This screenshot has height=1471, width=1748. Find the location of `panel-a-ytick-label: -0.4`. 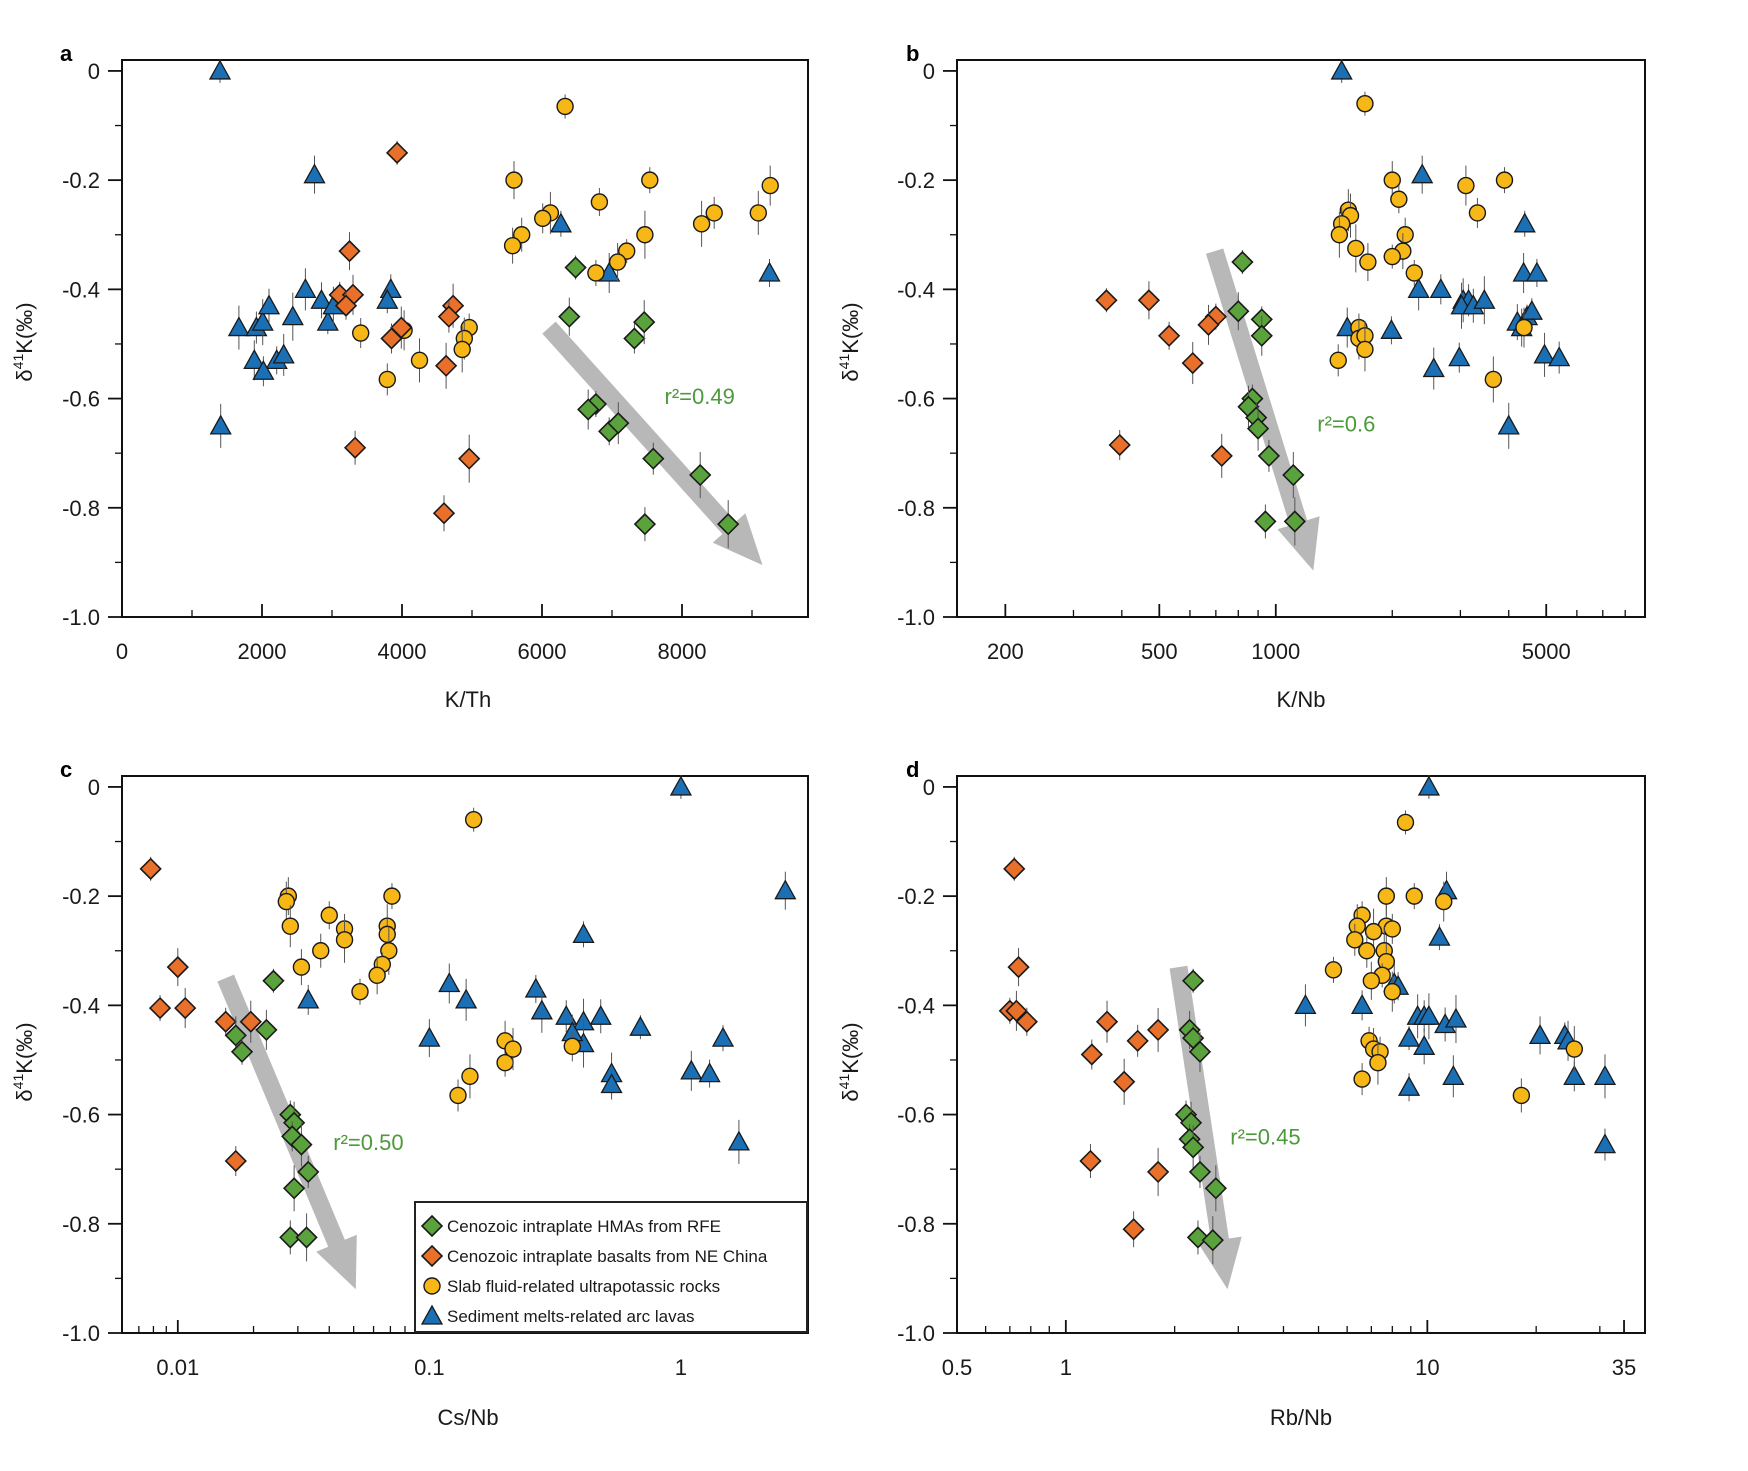

panel-a-ytick-label: -0.4 is located at coordinates (81, 289).